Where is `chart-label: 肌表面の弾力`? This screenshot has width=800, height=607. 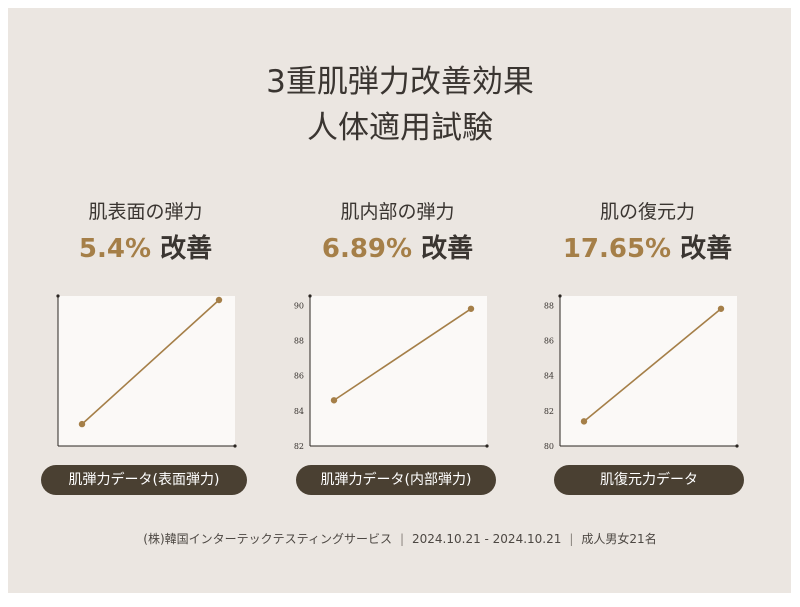 chart-label: 肌表面の弾力 is located at coordinates (145, 212).